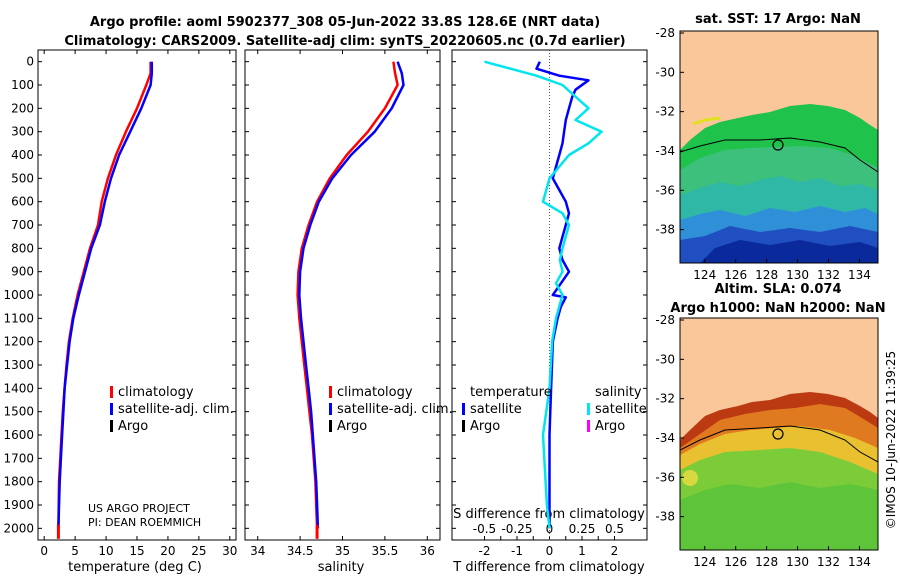 This screenshot has width=900, height=580. Describe the element at coordinates (582, 529) in the screenshot. I see `s-tick-label: 0.25` at that location.